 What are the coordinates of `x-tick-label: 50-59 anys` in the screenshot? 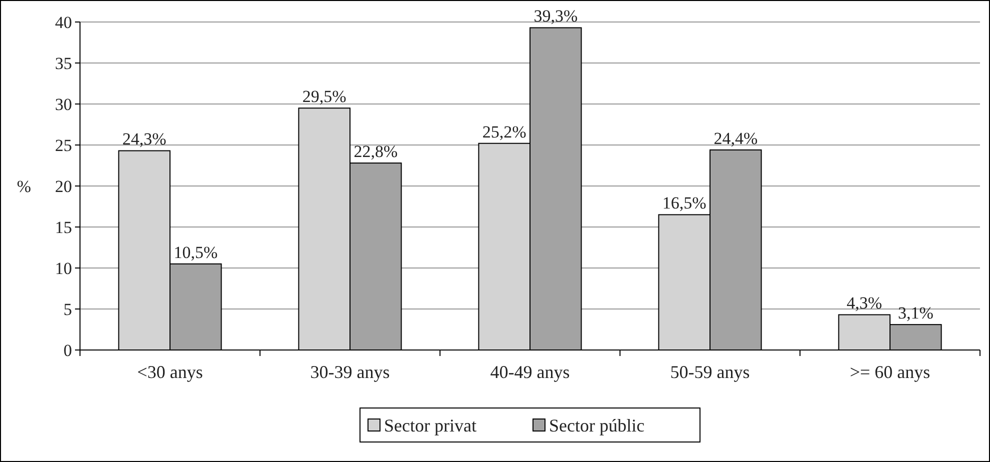 It's located at (710, 372).